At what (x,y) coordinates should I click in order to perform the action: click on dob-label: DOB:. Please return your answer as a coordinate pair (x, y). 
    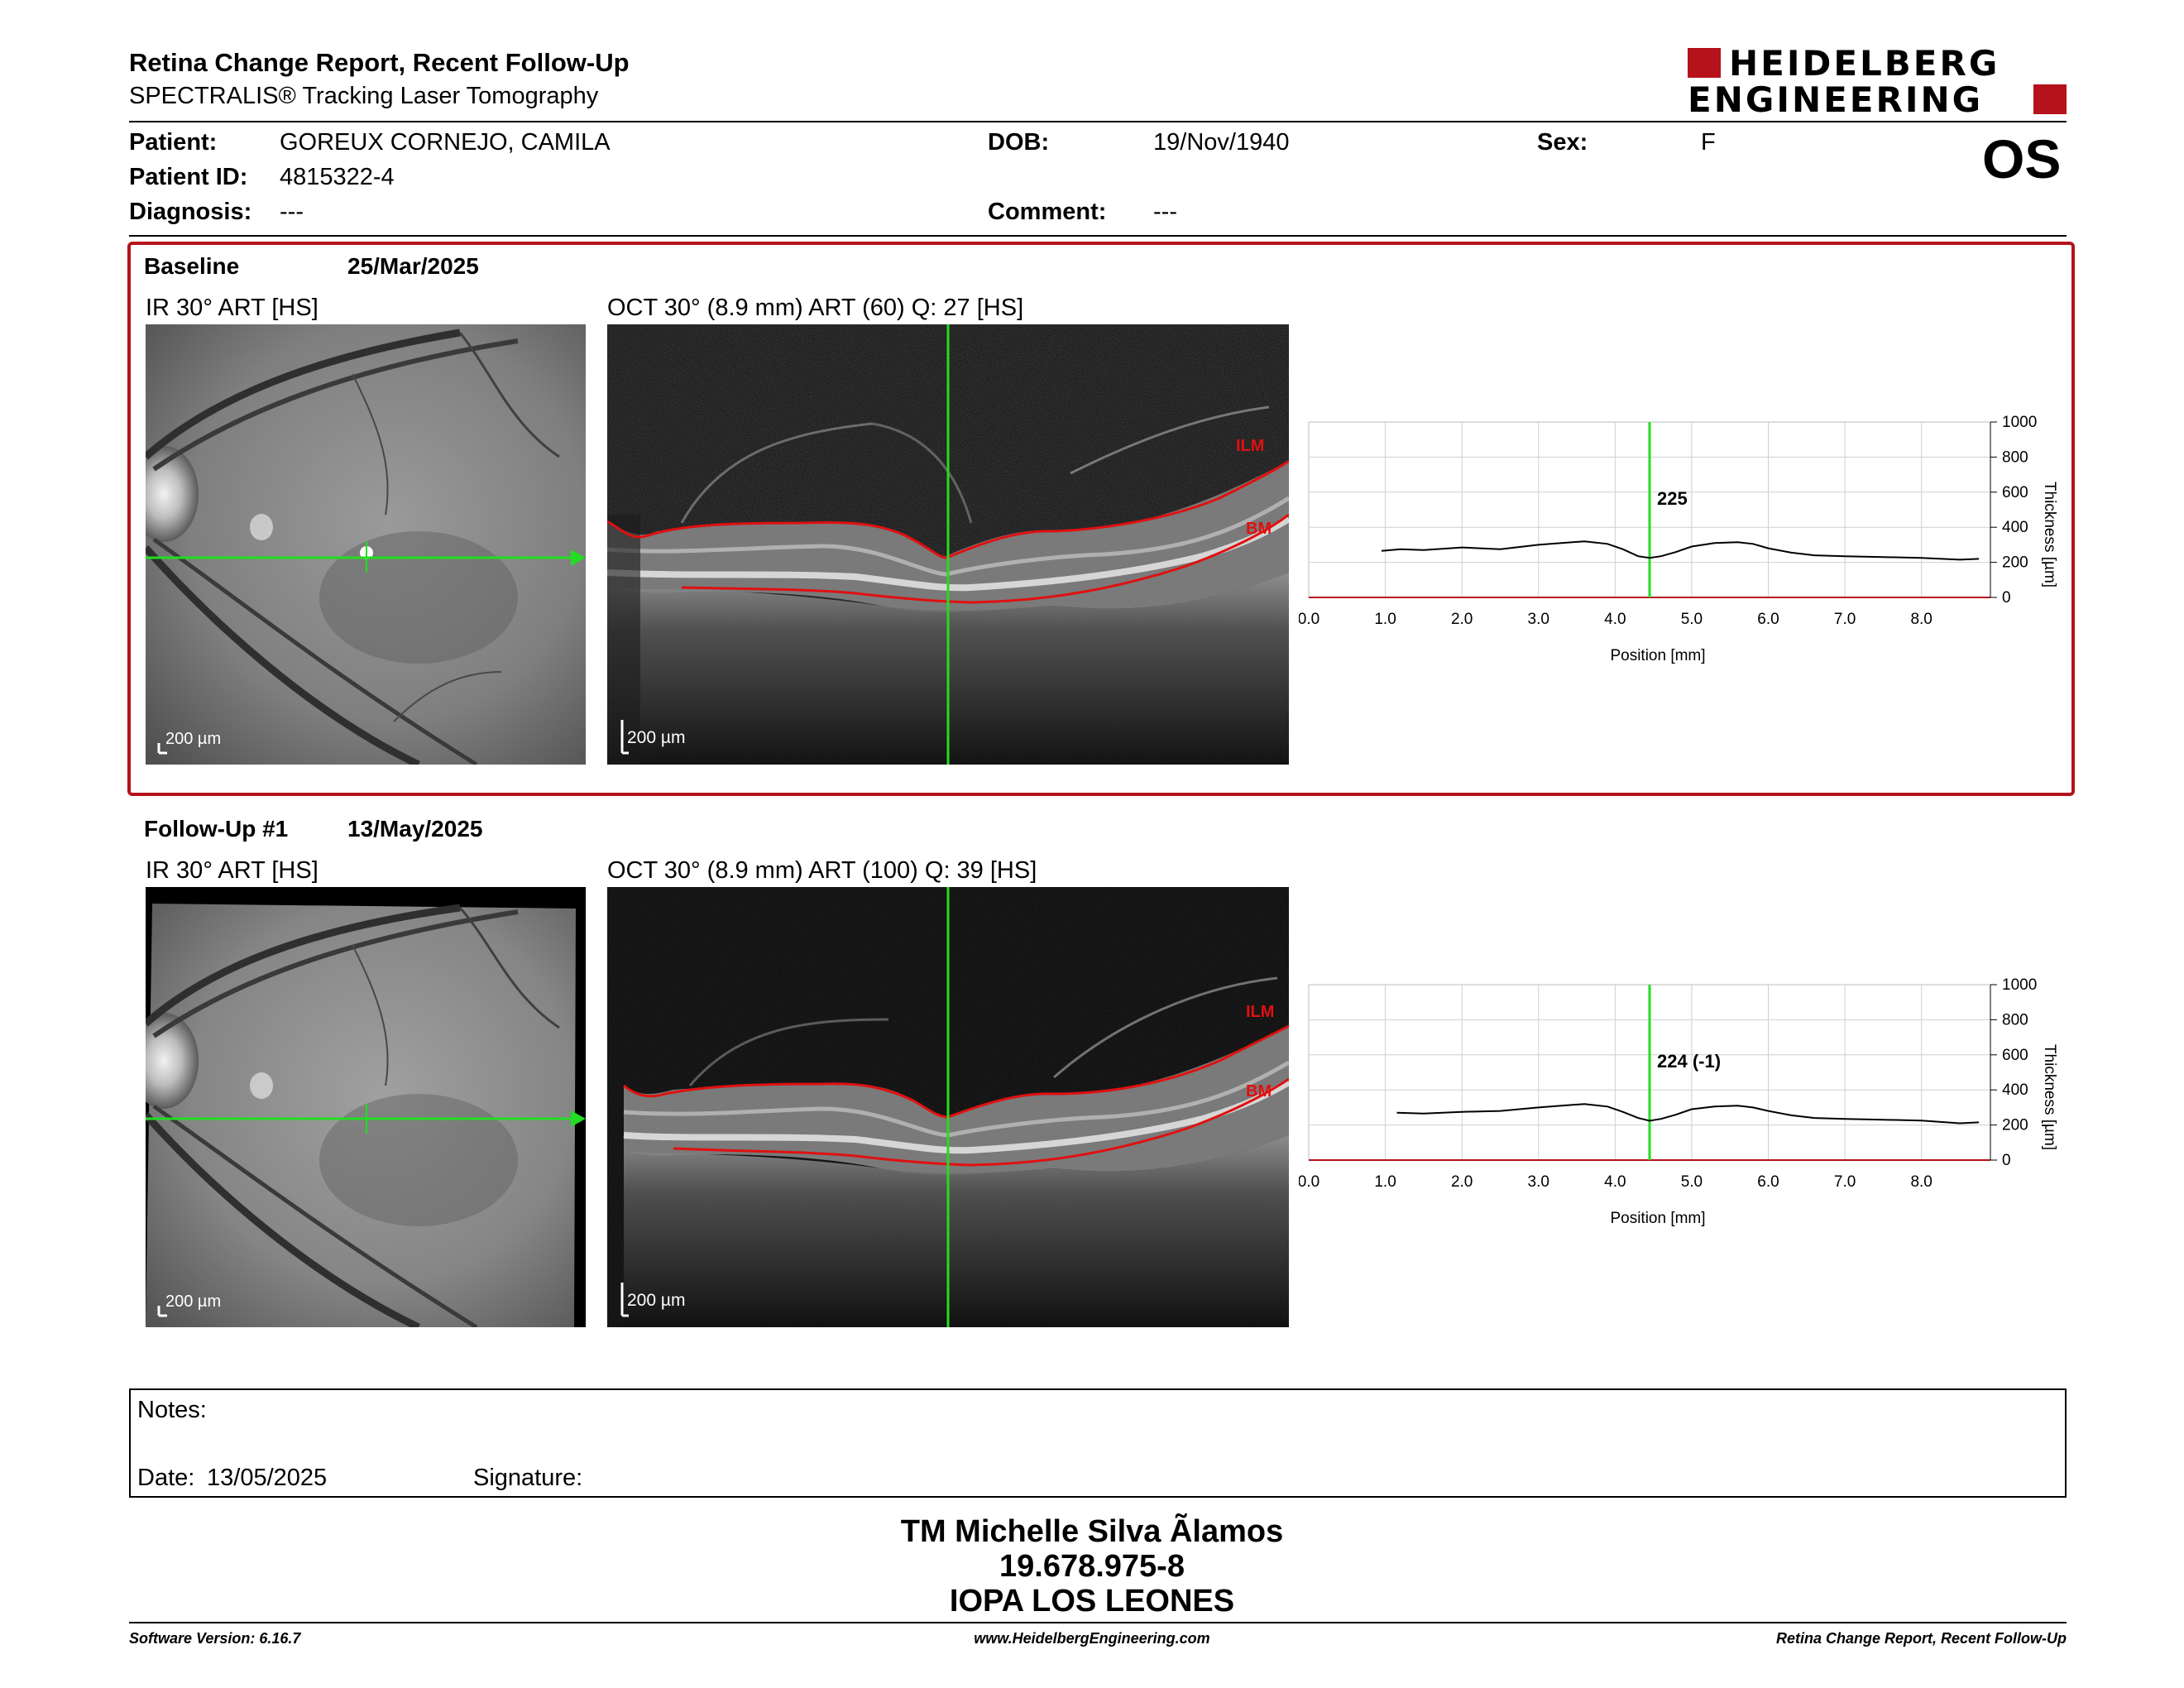
    Looking at the image, I should click on (1019, 142).